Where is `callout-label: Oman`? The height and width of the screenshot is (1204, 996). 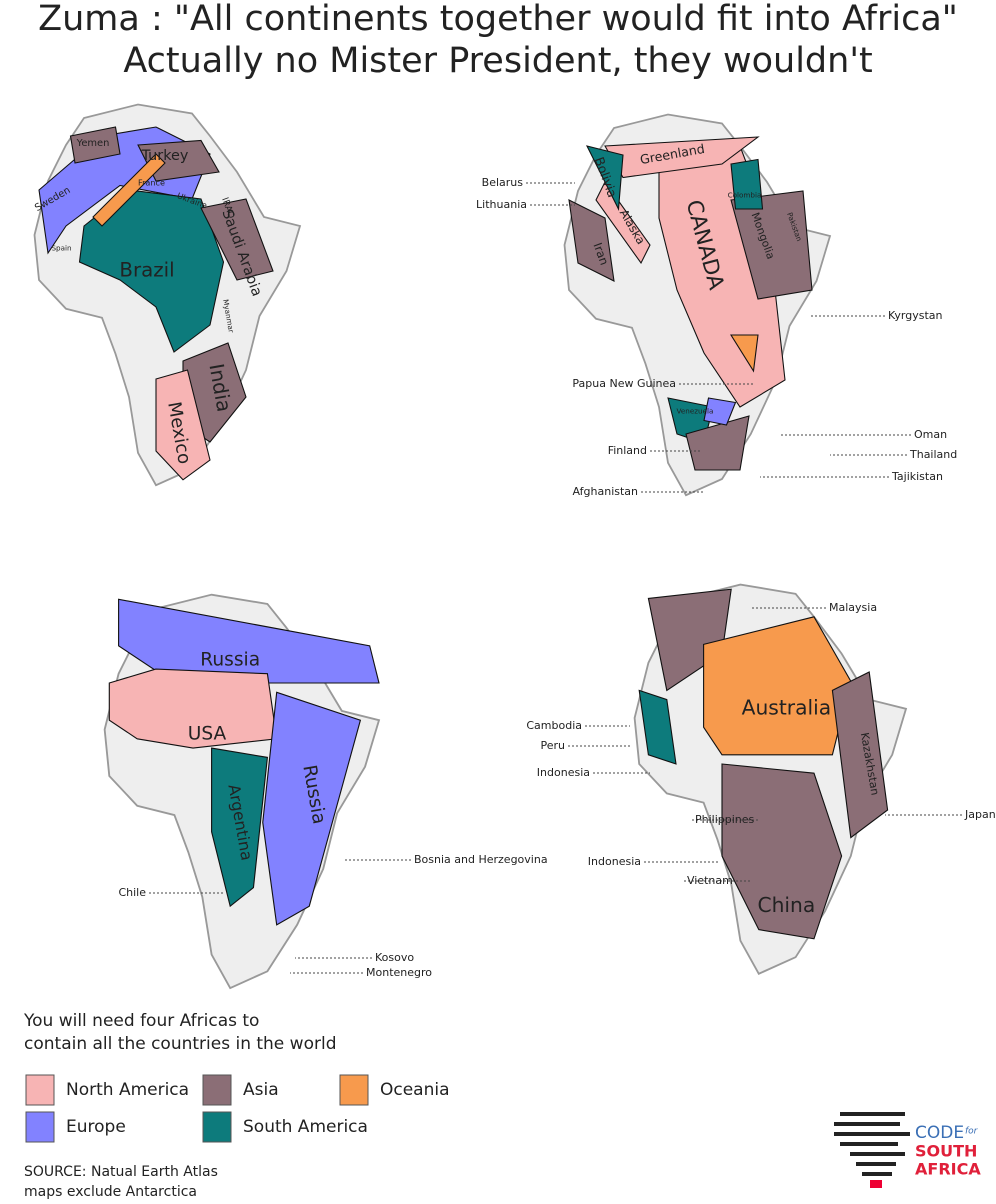
callout-label: Oman is located at coordinates (930, 434).